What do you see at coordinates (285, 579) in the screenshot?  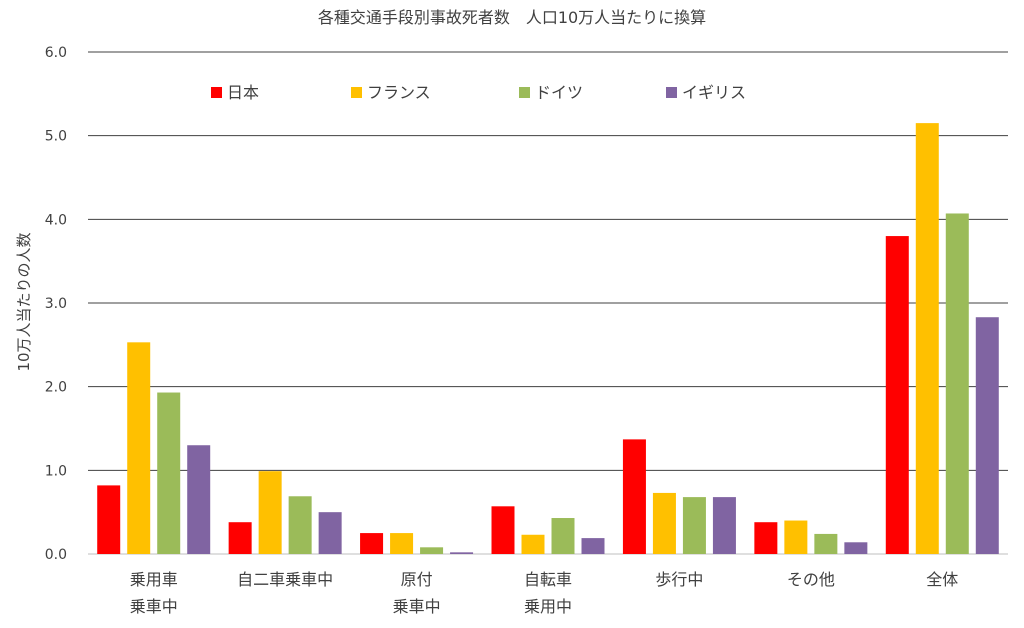 I see `category-label: 自二車乗車中` at bounding box center [285, 579].